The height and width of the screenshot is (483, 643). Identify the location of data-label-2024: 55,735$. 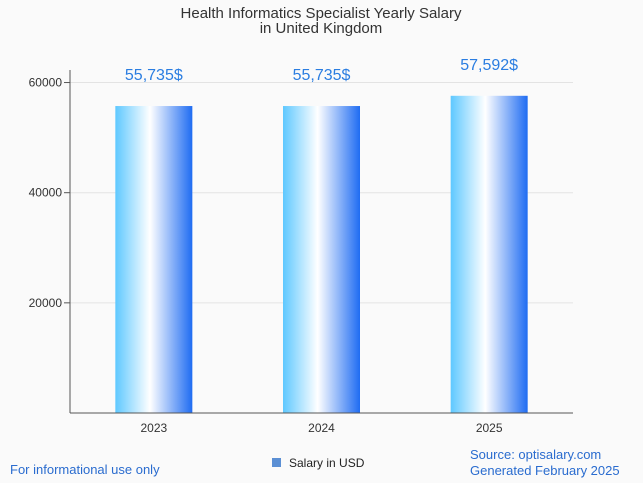
(322, 75).